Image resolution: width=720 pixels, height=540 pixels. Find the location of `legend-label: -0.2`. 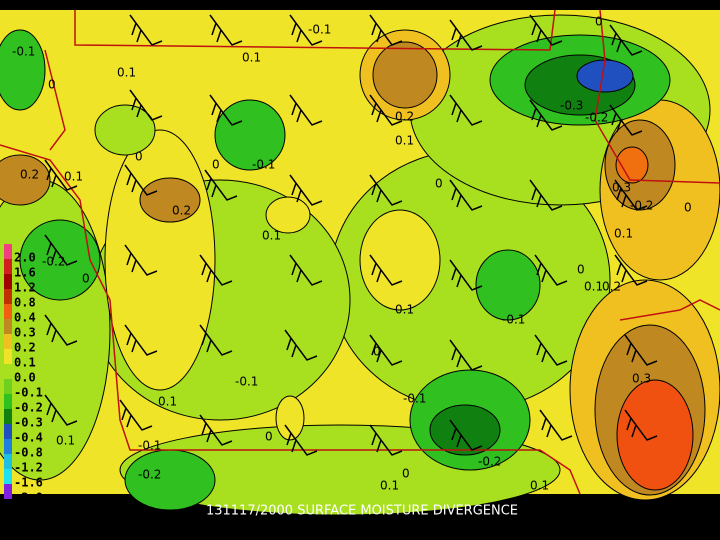

legend-label: -0.2 is located at coordinates (28, 408).